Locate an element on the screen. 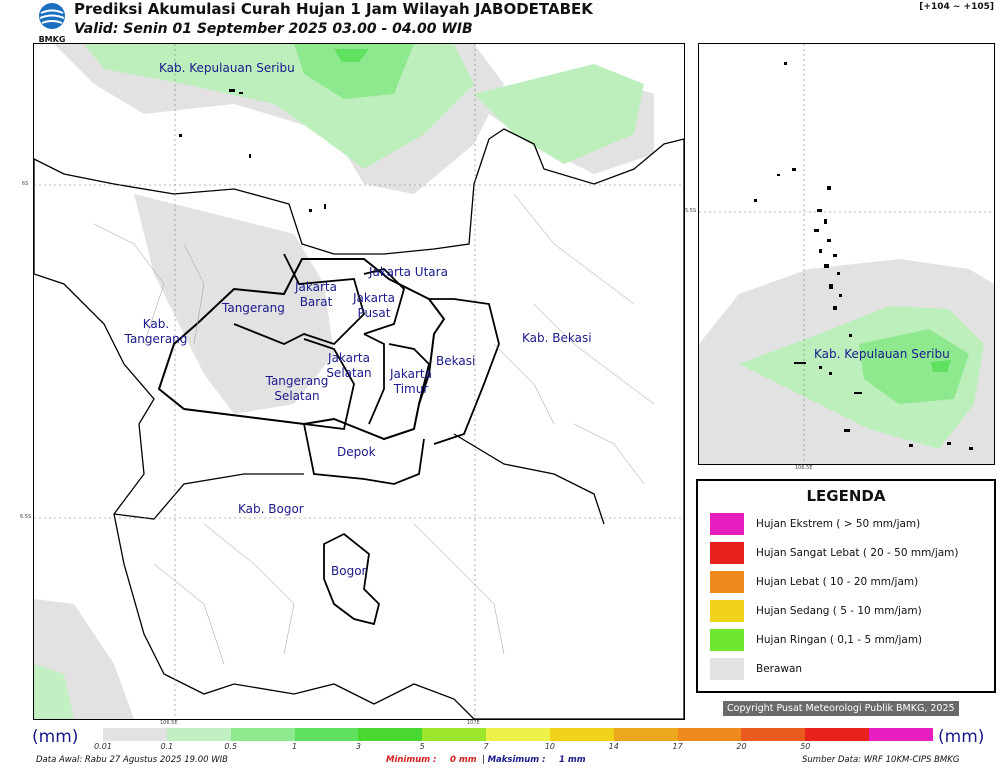 The width and height of the screenshot is (1000, 769). inset-label-kab-kepulauan-seribu: Kab. Kepulauan Seribu is located at coordinates (882, 354).